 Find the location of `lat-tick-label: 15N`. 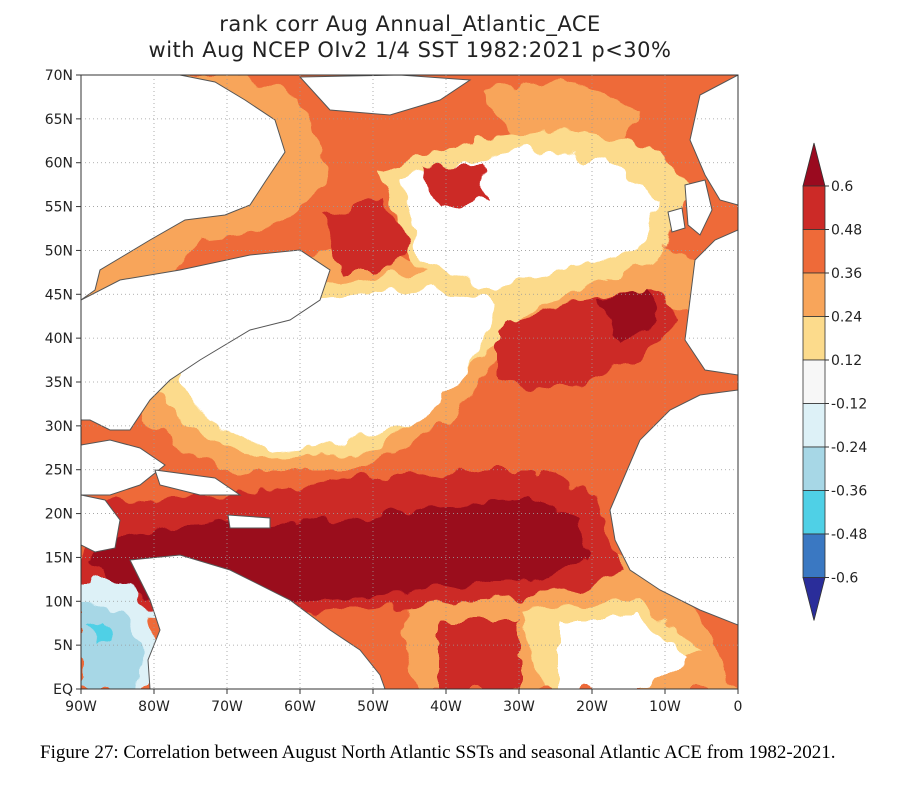

lat-tick-label: 15N is located at coordinates (59, 558).